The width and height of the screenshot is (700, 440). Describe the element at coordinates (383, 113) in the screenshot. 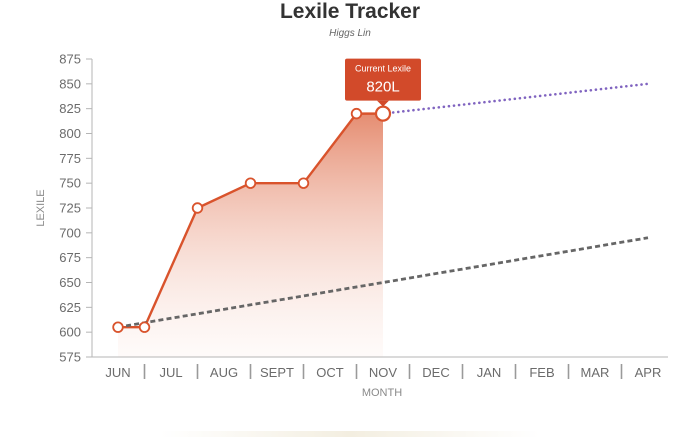

I see `current-lexile-point` at that location.